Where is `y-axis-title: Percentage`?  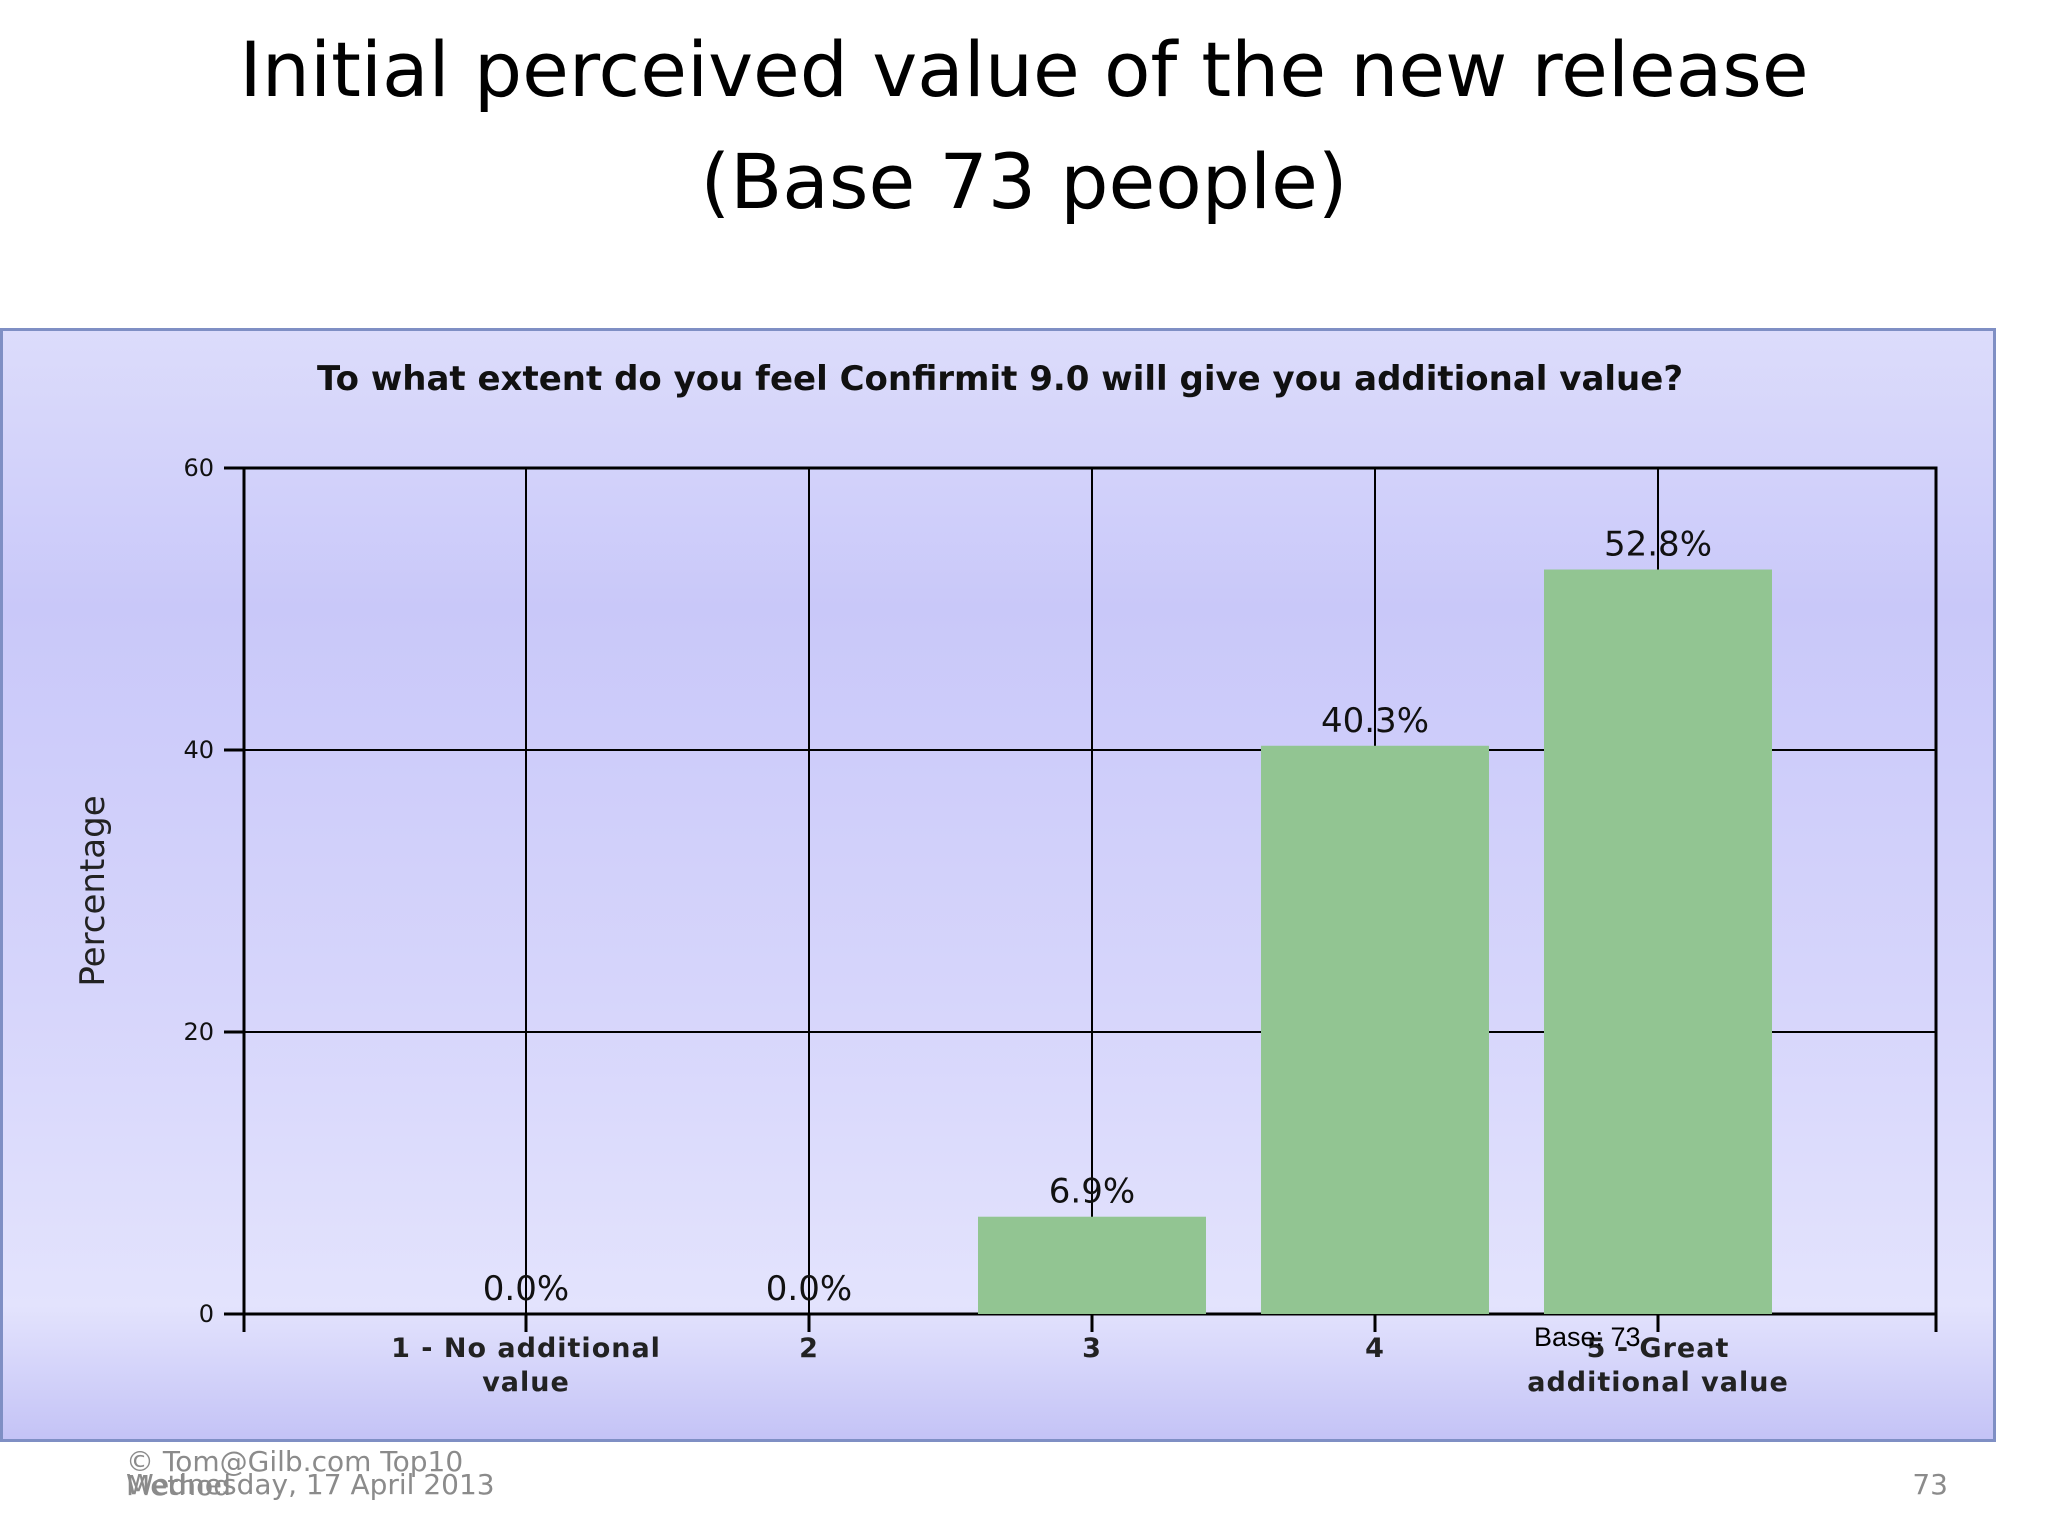 y-axis-title: Percentage is located at coordinates (93, 890).